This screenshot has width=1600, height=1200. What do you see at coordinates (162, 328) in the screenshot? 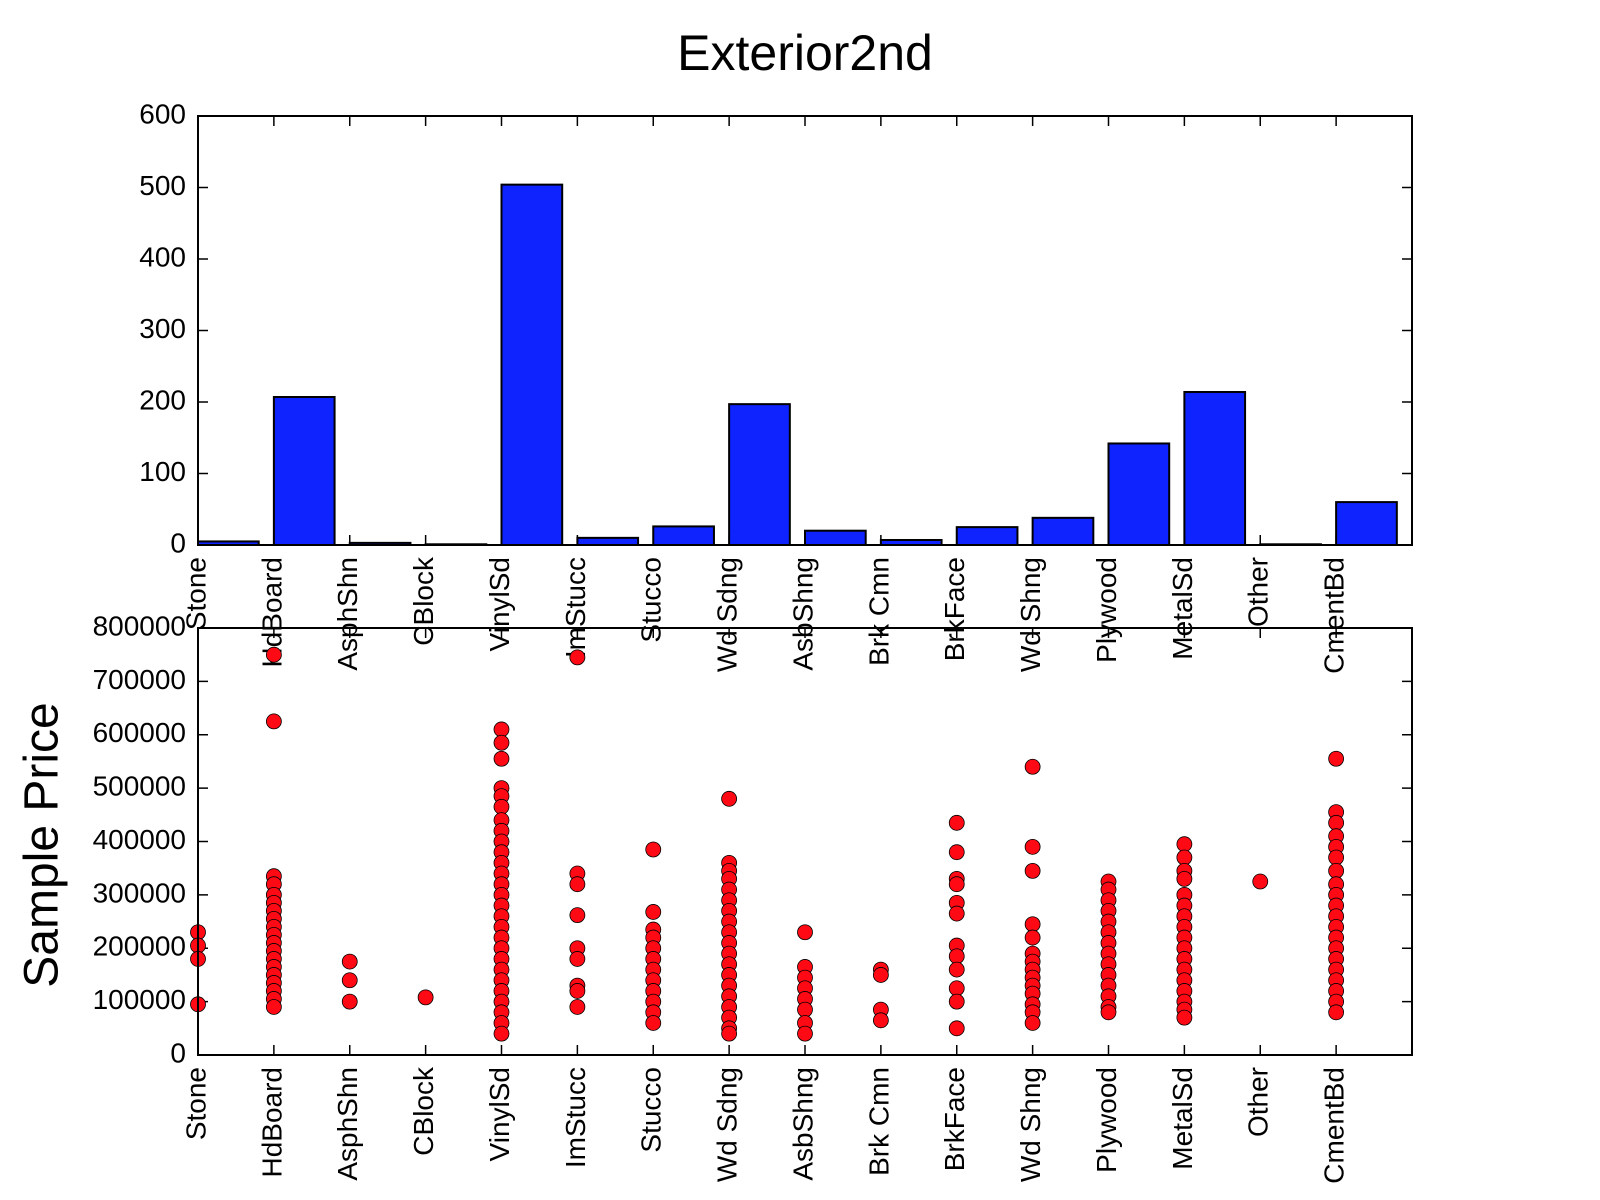
I see `y-tick-label: 300` at bounding box center [162, 328].